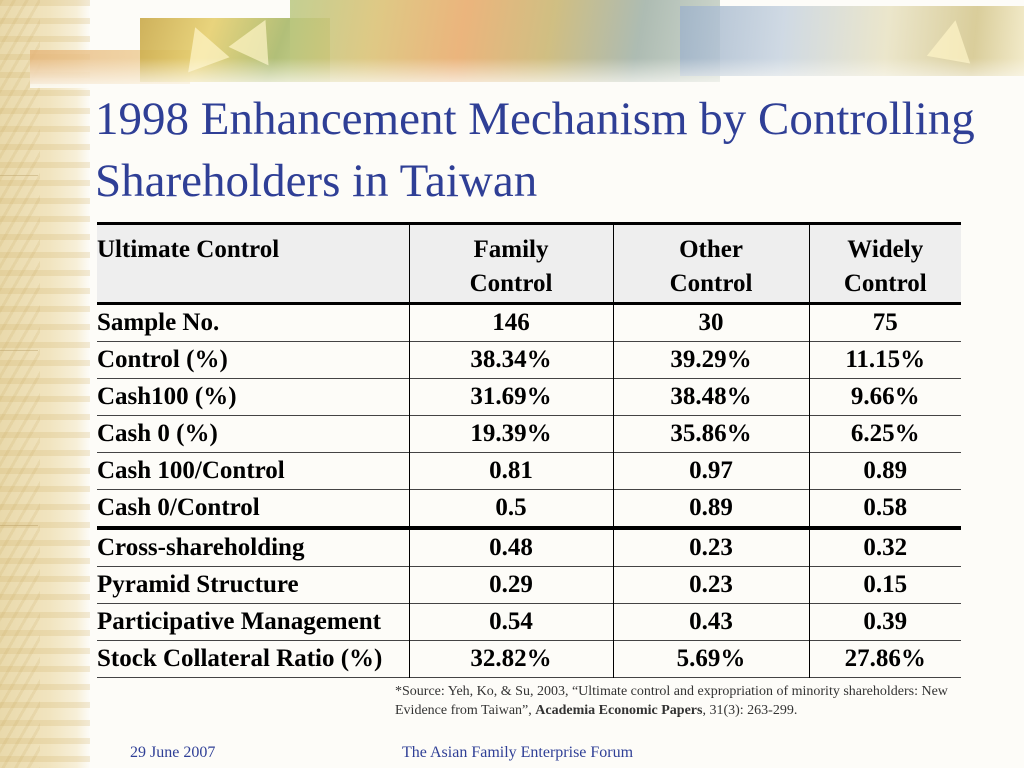  I want to click on cell-other: 5.69%, so click(711, 659).